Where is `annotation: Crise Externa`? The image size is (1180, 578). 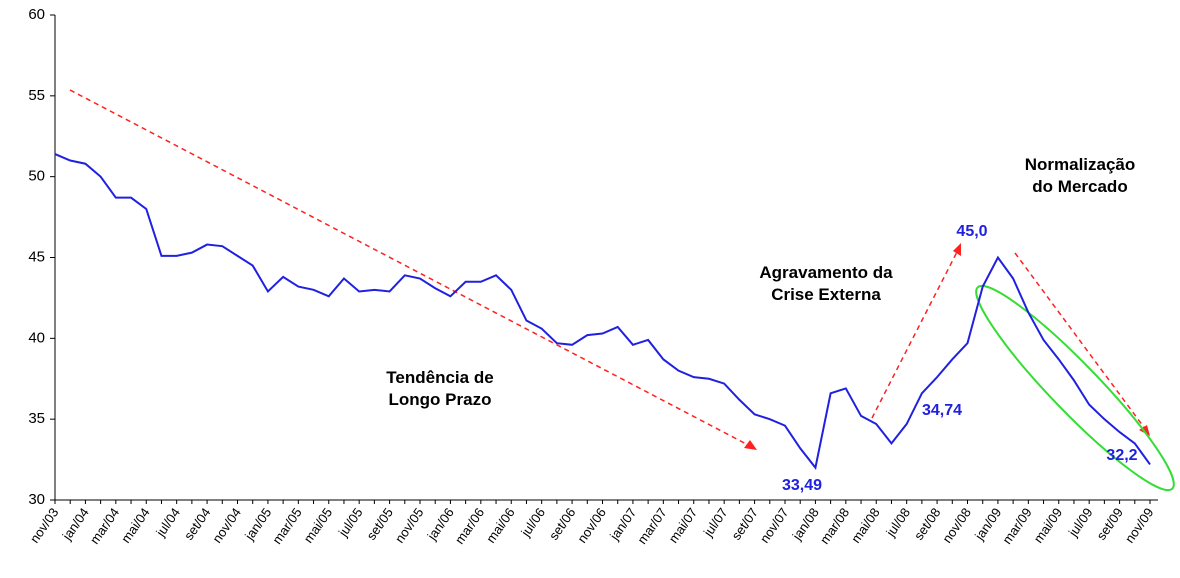
annotation: Crise Externa is located at coordinates (826, 294).